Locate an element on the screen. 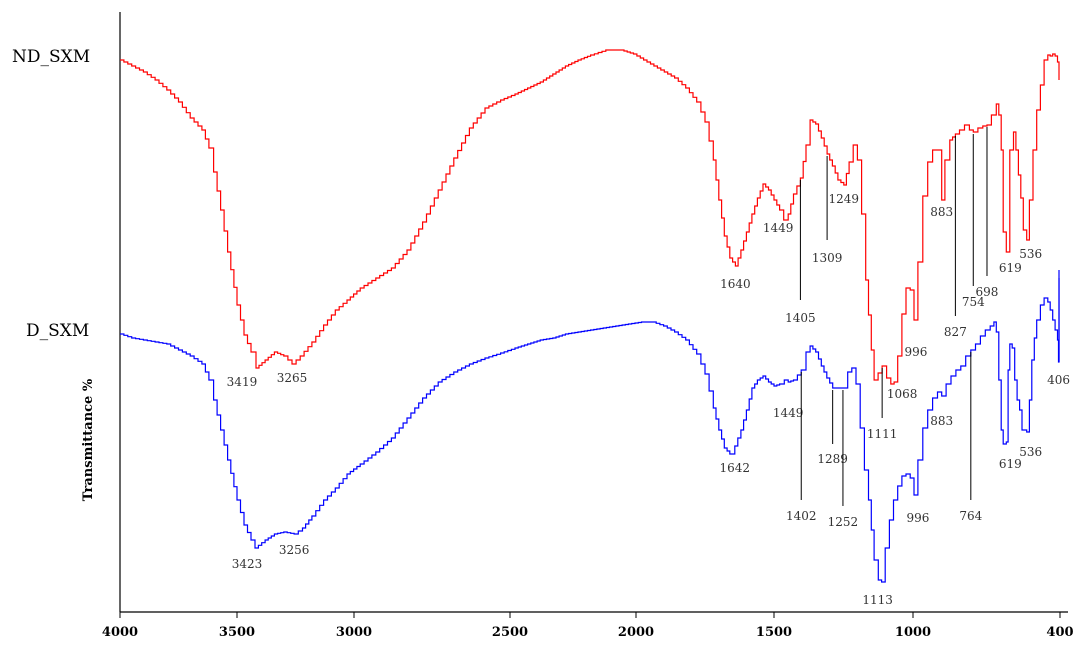 This screenshot has height=652, width=1073. y-axis-label: Transmittance % is located at coordinates (88, 439).